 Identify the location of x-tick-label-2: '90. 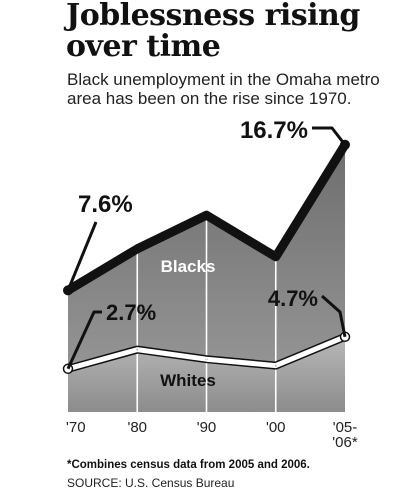
(207, 427).